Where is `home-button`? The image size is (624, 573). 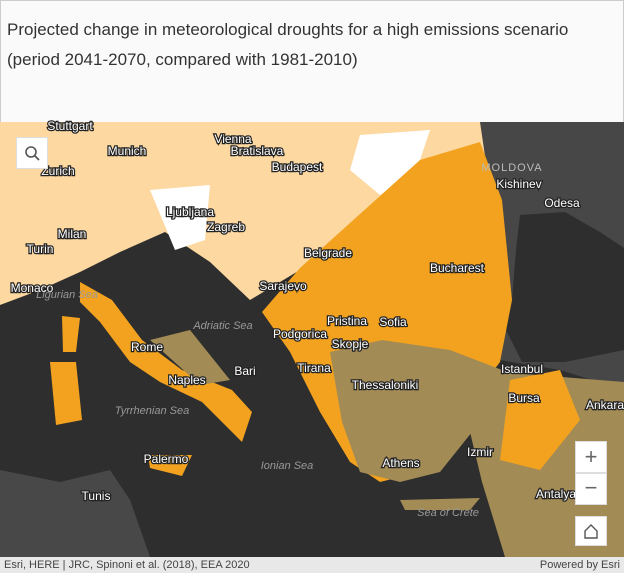 home-button is located at coordinates (591, 531).